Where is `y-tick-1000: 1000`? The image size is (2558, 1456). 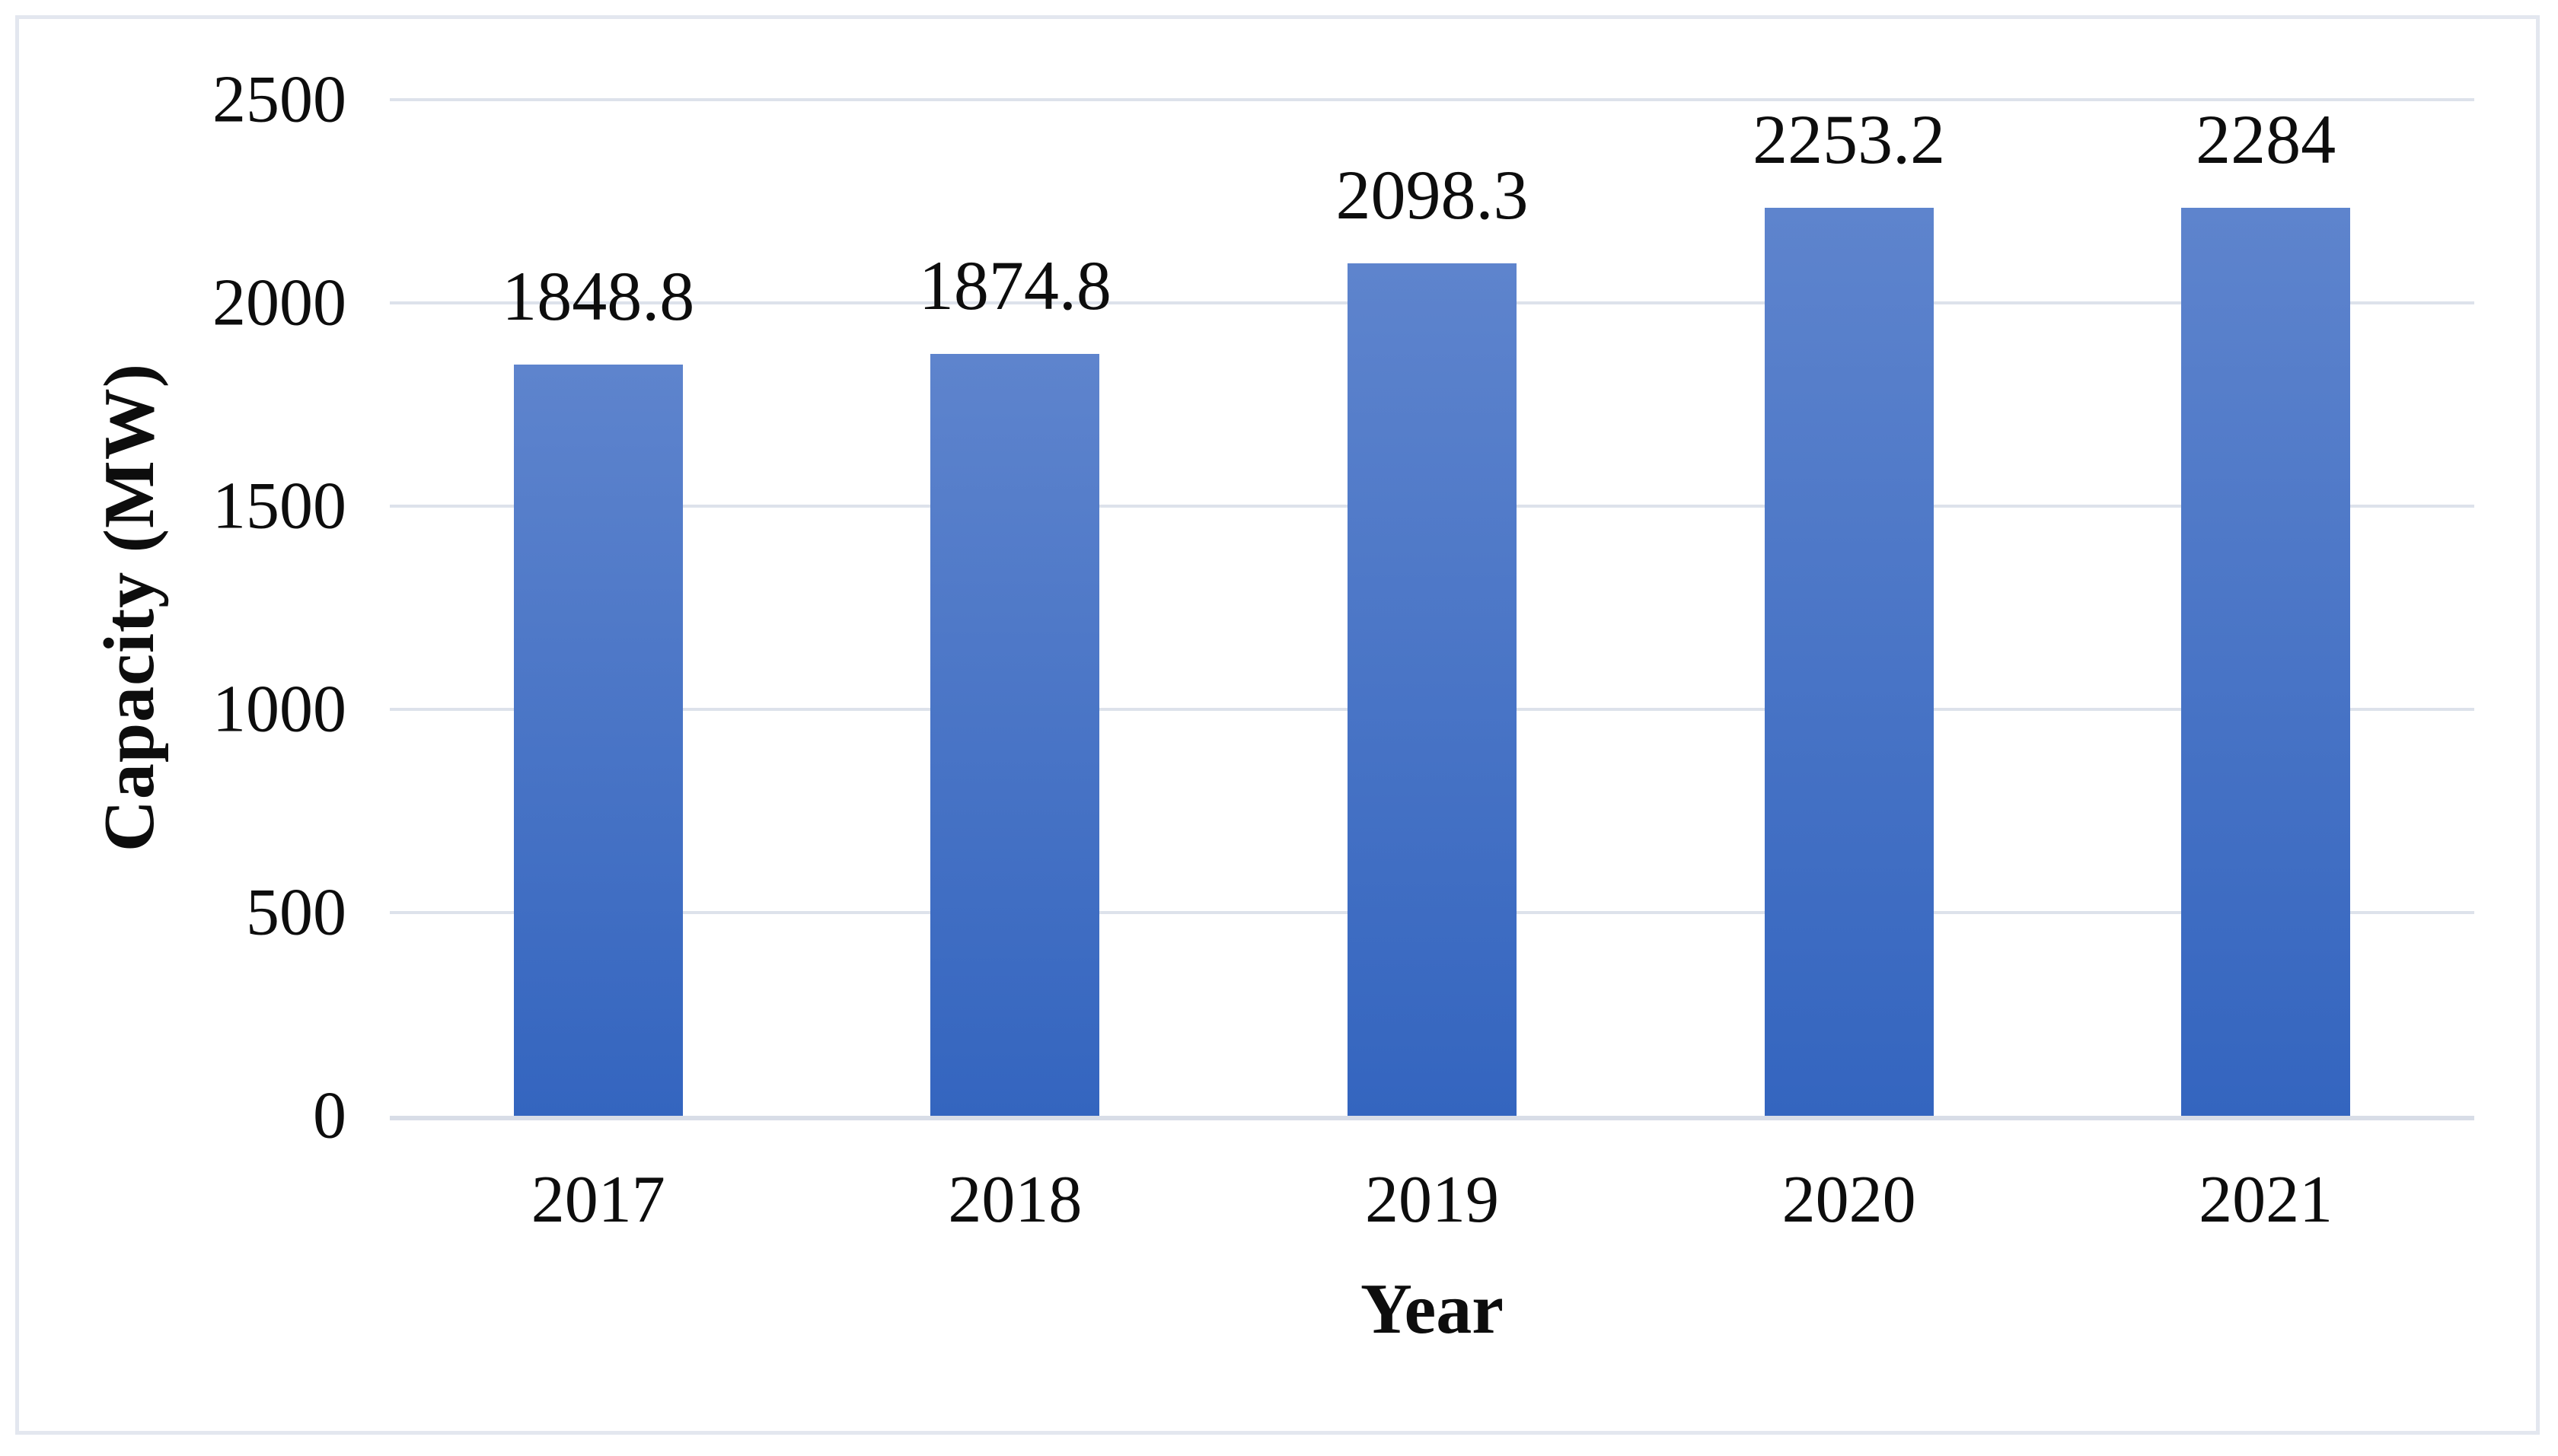
y-tick-1000: 1000 is located at coordinates (279, 709).